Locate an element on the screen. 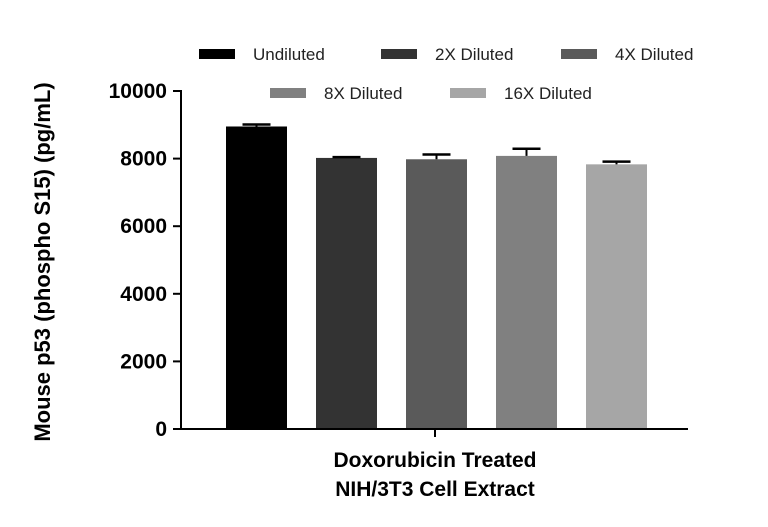  legend-item: Undiluted is located at coordinates (262, 54).